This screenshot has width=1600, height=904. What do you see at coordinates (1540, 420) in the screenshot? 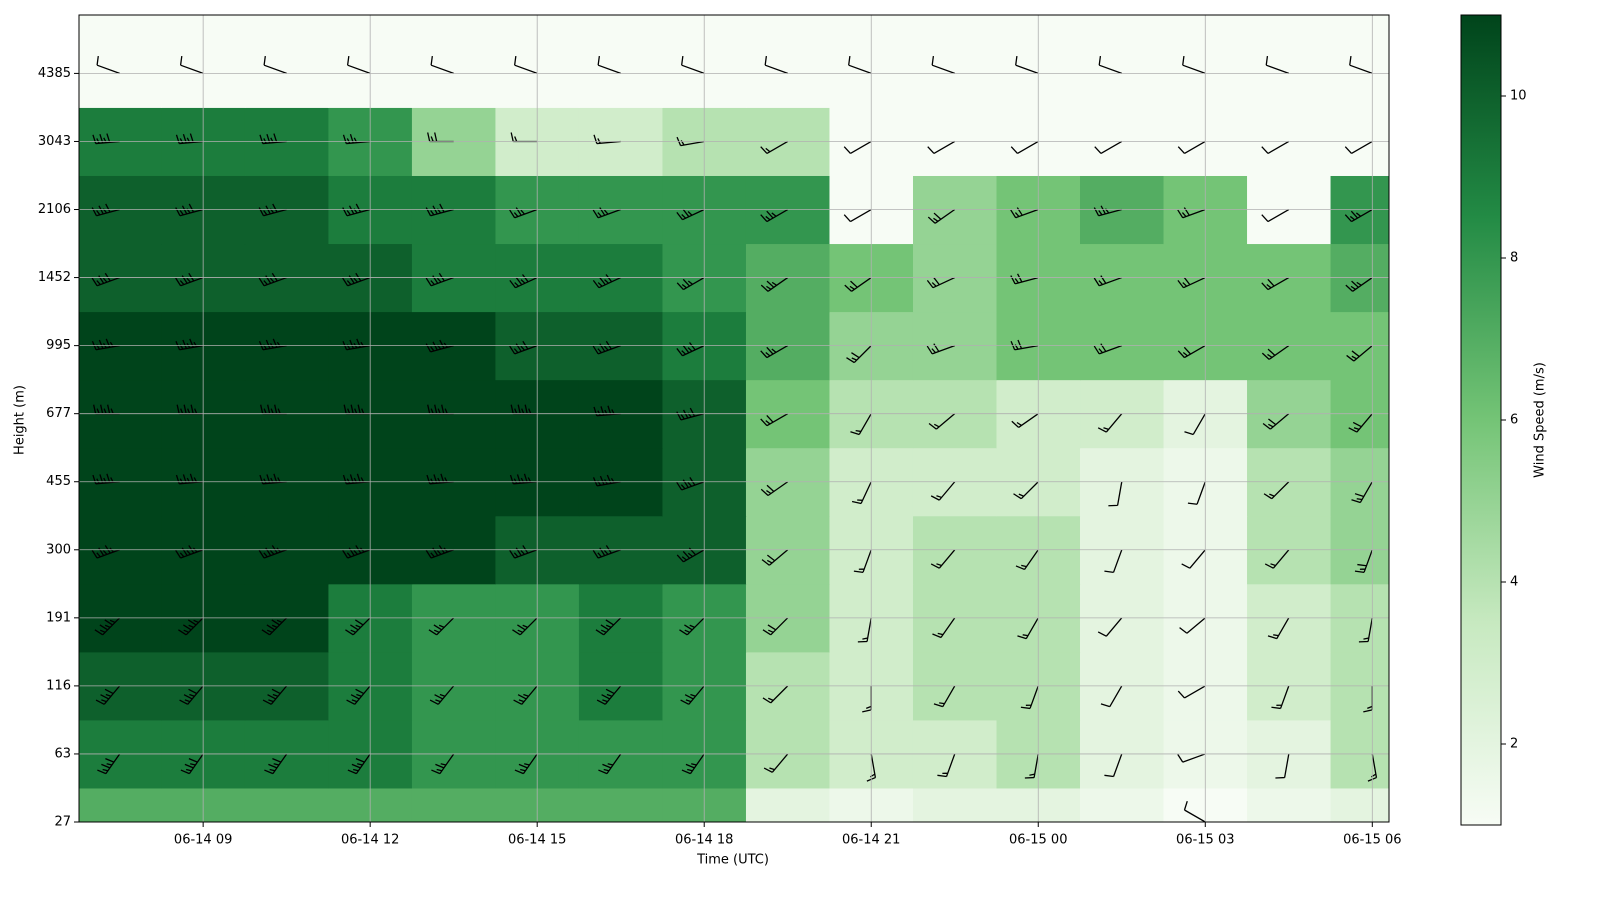
I see `colorbar-label: Wind Speed (m/s)` at bounding box center [1540, 420].